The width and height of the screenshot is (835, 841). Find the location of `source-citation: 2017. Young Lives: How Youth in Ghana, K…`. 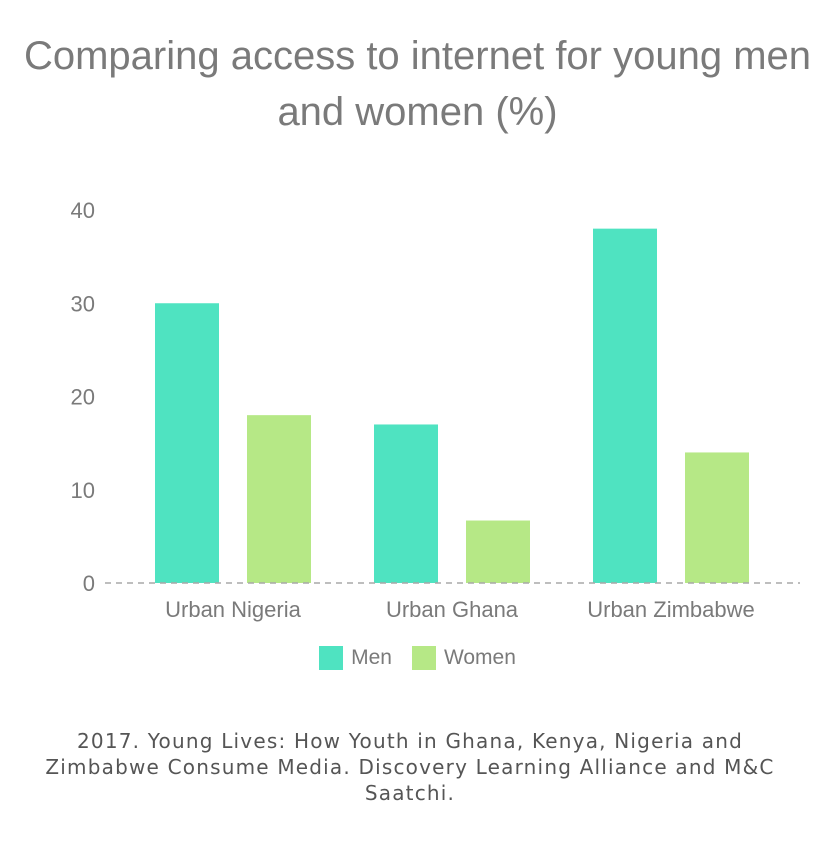

source-citation: 2017. Young Lives: How Youth in Ghana, K… is located at coordinates (410, 767).